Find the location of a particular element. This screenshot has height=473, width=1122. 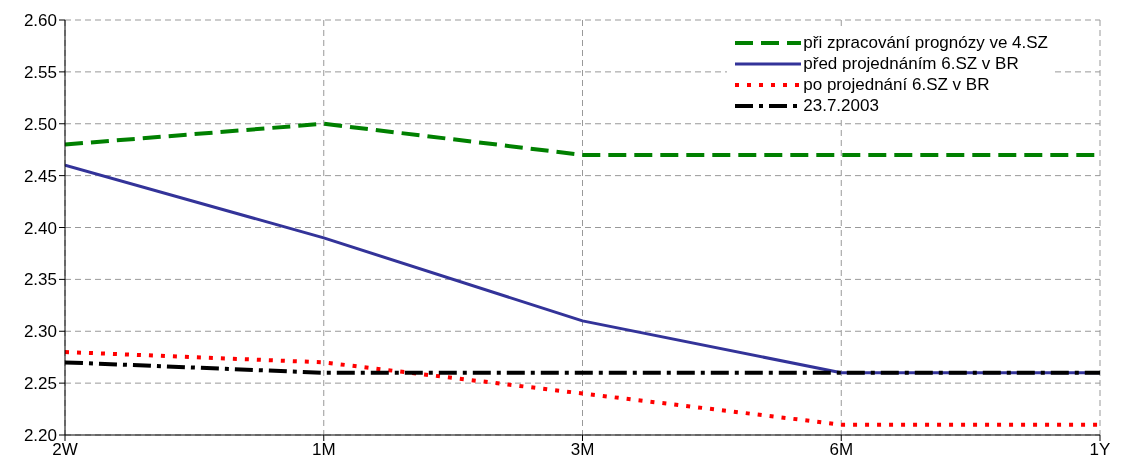

y-tick-label: 2.30 is located at coordinates (40, 332).